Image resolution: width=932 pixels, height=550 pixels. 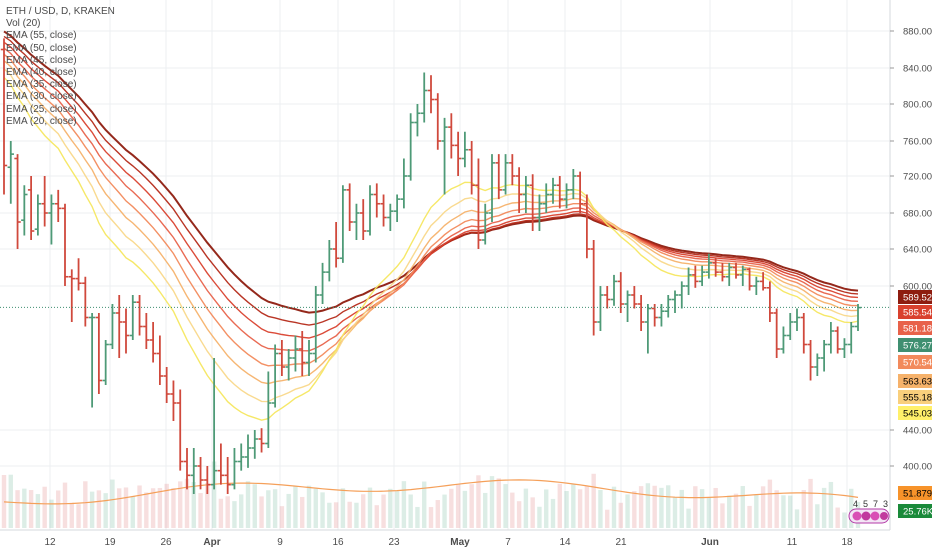 I want to click on time-axis: 12 19 26 Apr 9 16 23 May 7 14 21 Jun 11 18, so click(x=445, y=538).